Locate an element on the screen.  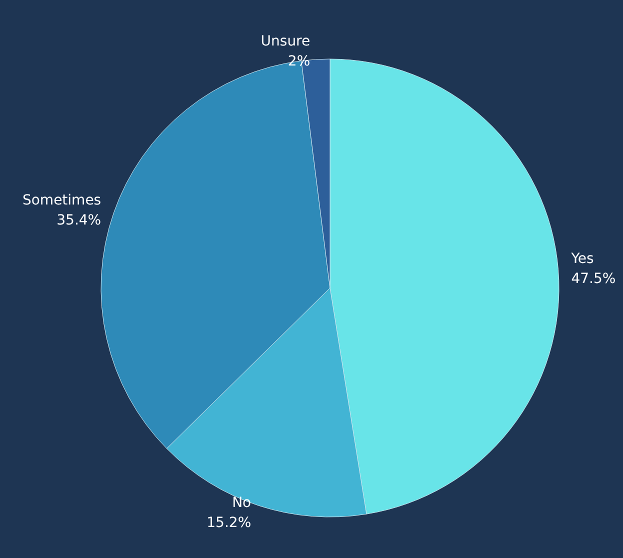
slice-label: Unsure is located at coordinates (285, 41).